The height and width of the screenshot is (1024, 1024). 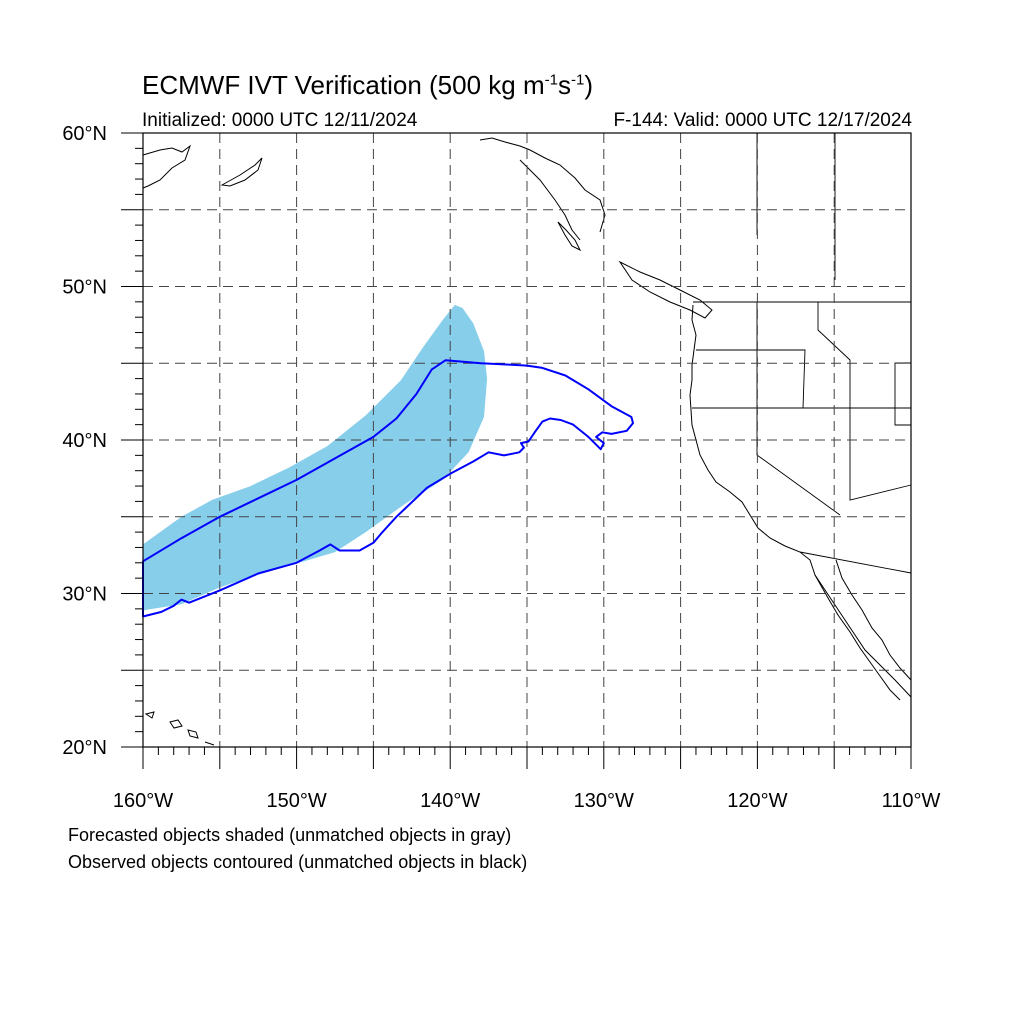 I want to click on baja-west-coast, so click(x=857, y=637).